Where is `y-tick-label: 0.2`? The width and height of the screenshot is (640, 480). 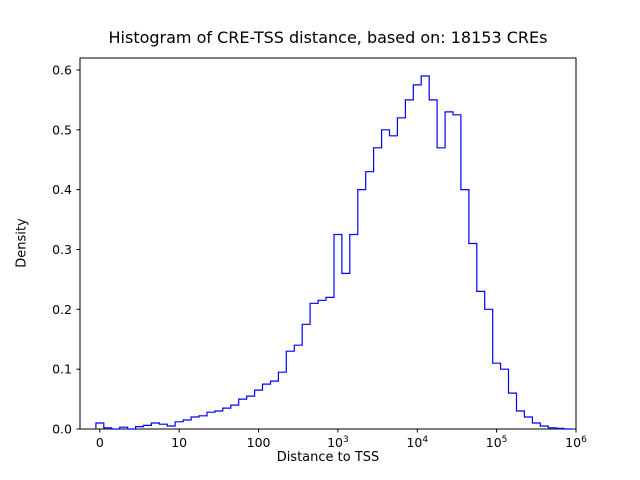 y-tick-label: 0.2 is located at coordinates (62, 309).